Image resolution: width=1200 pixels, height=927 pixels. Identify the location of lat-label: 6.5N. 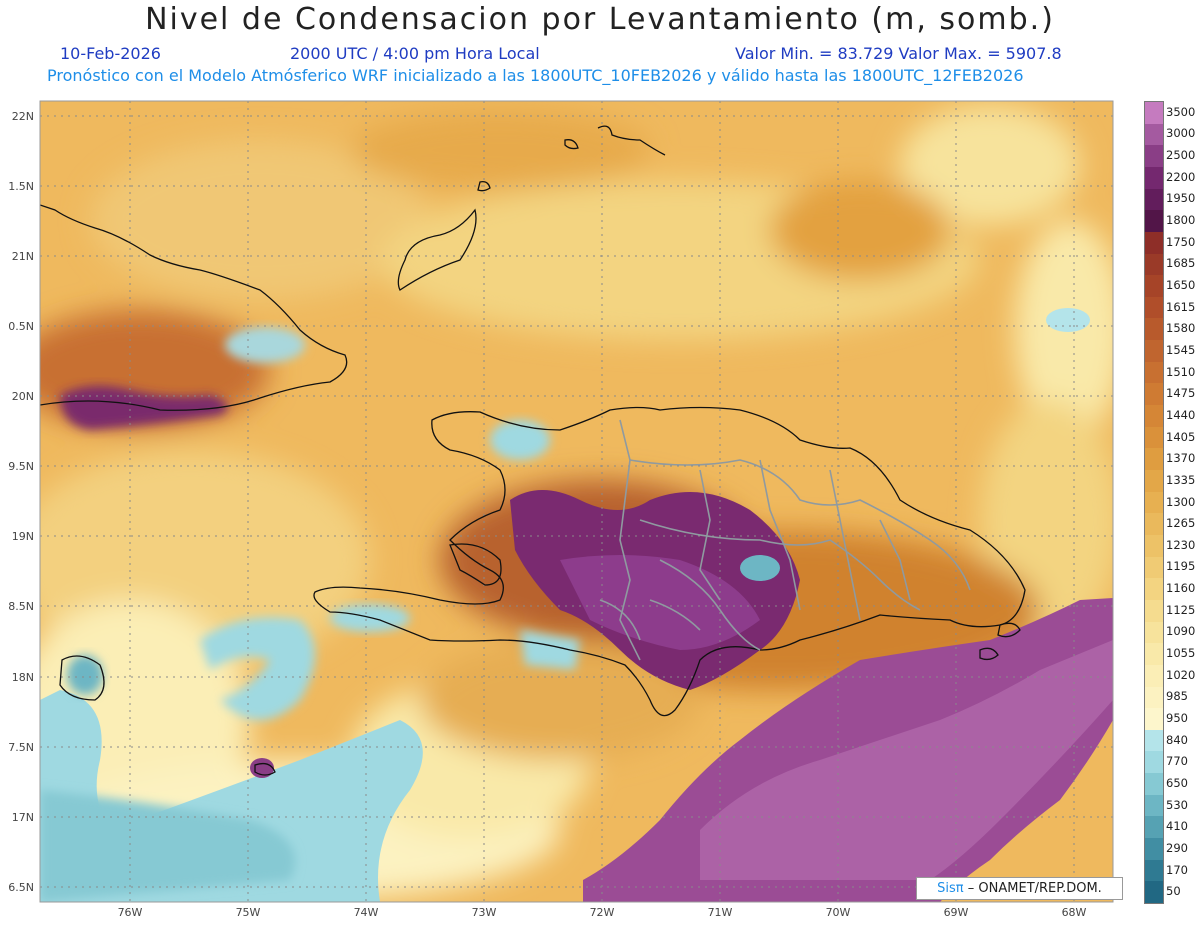
(21, 887).